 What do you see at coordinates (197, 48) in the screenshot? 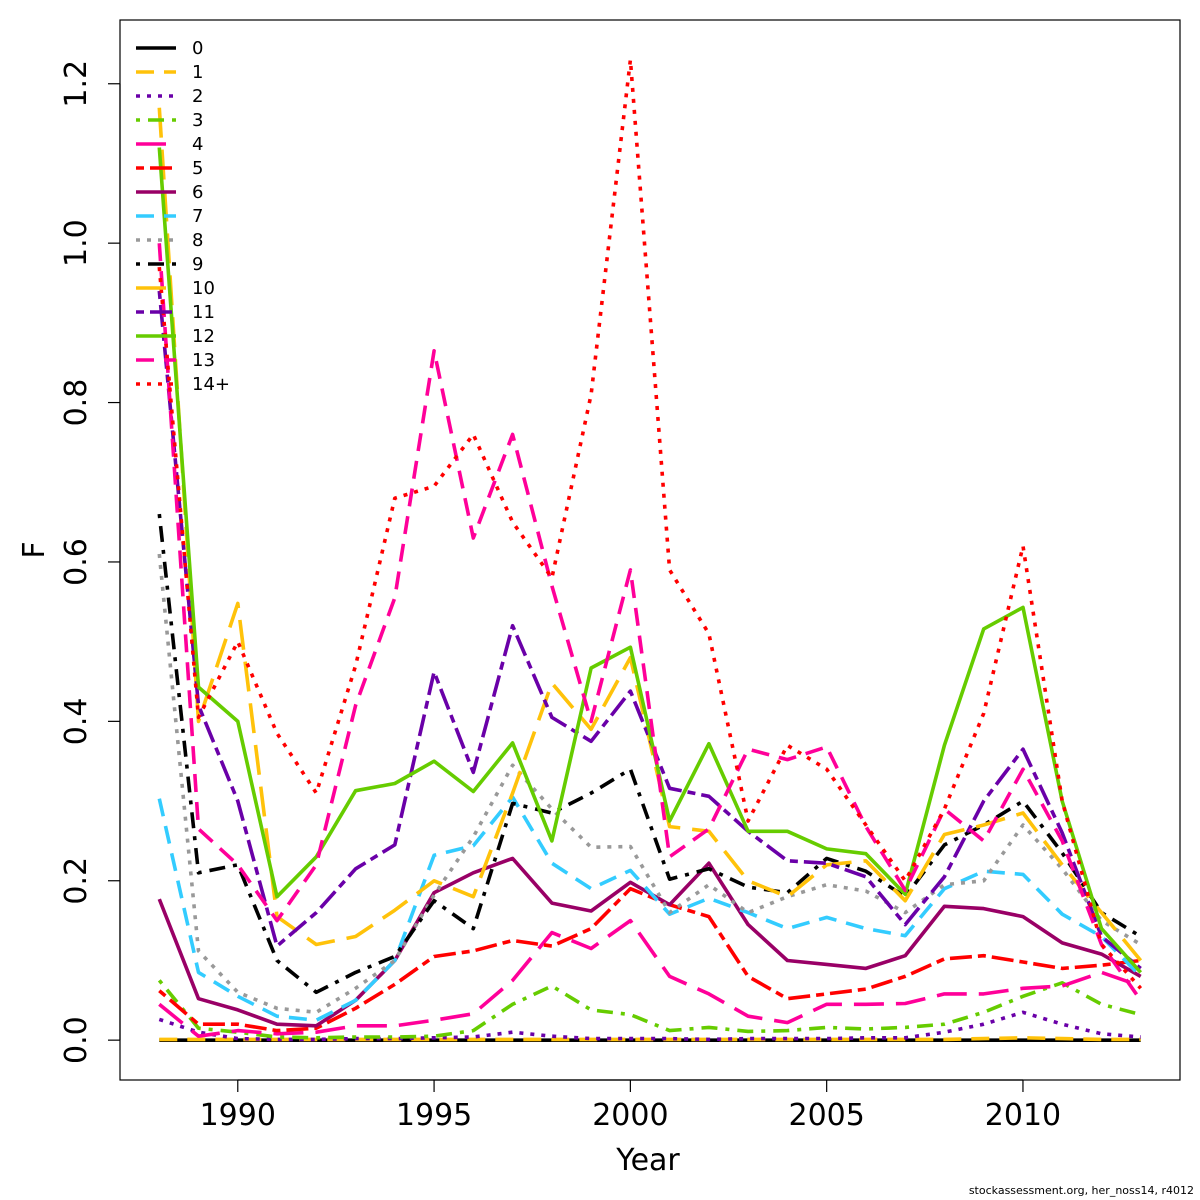
I see `legend-label: 0` at bounding box center [197, 48].